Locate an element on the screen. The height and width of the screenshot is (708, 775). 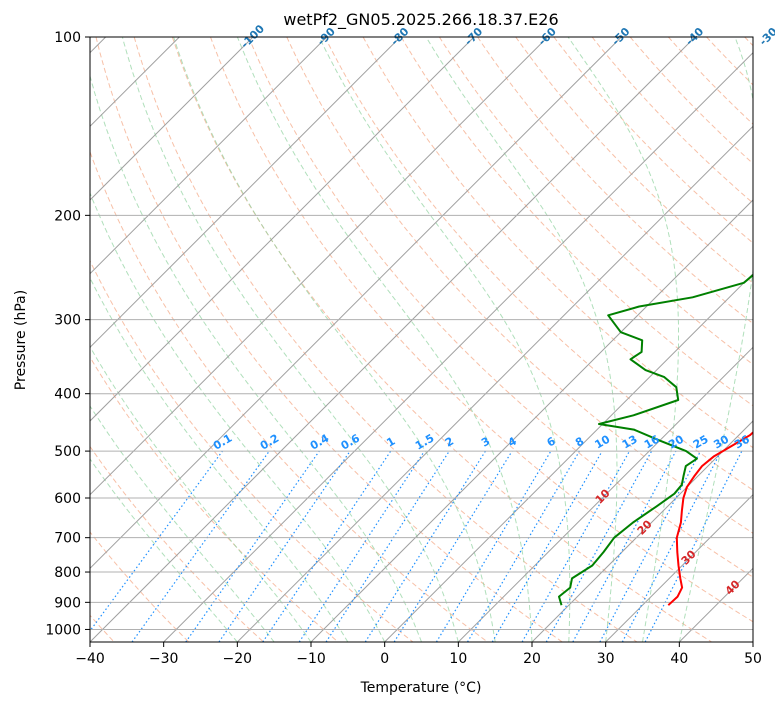
mixing-ratio-label: 2 is located at coordinates (449, 442).